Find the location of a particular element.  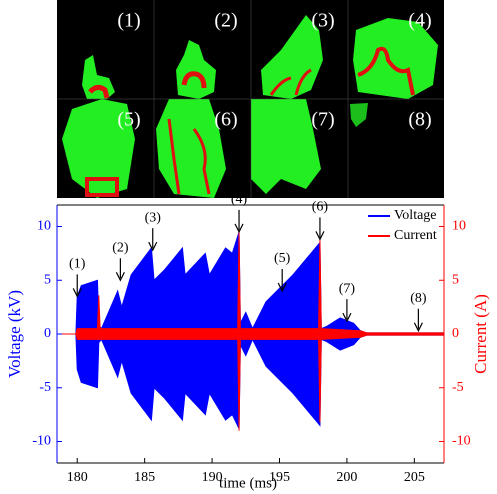

panel-label: (2) is located at coordinates (225, 21).